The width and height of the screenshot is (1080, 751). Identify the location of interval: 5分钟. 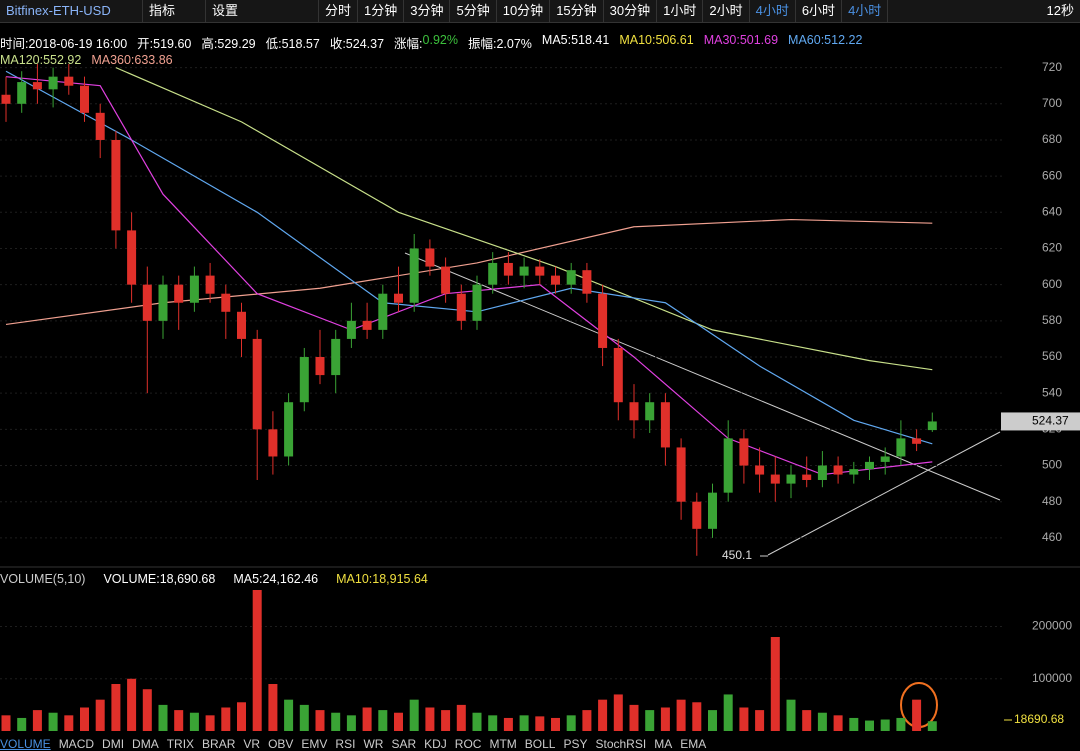
(473, 11).